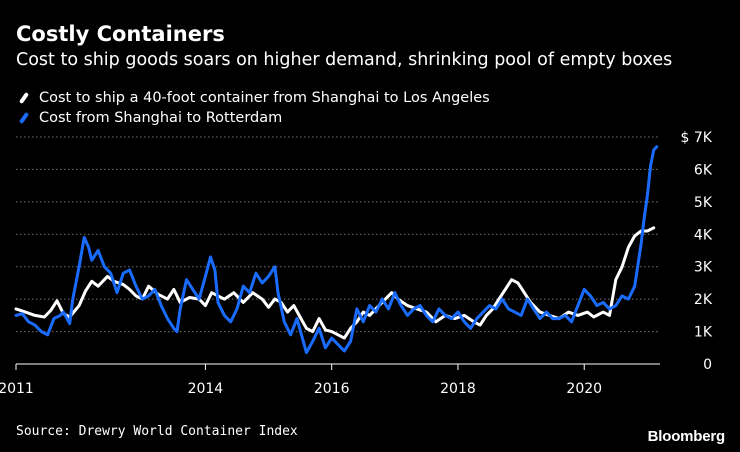  I want to click on y-tick-label: 4K, so click(703, 235).